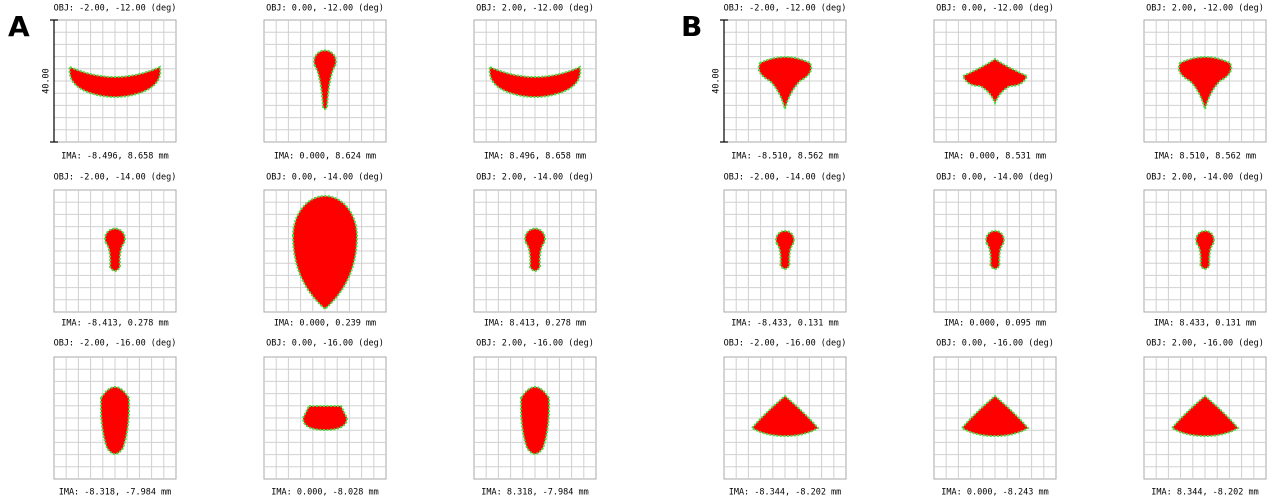 This screenshot has width=1273, height=503. Describe the element at coordinates (324, 493) in the screenshot. I see `image-label: IMA: 0.000, -8.028 mm` at that location.